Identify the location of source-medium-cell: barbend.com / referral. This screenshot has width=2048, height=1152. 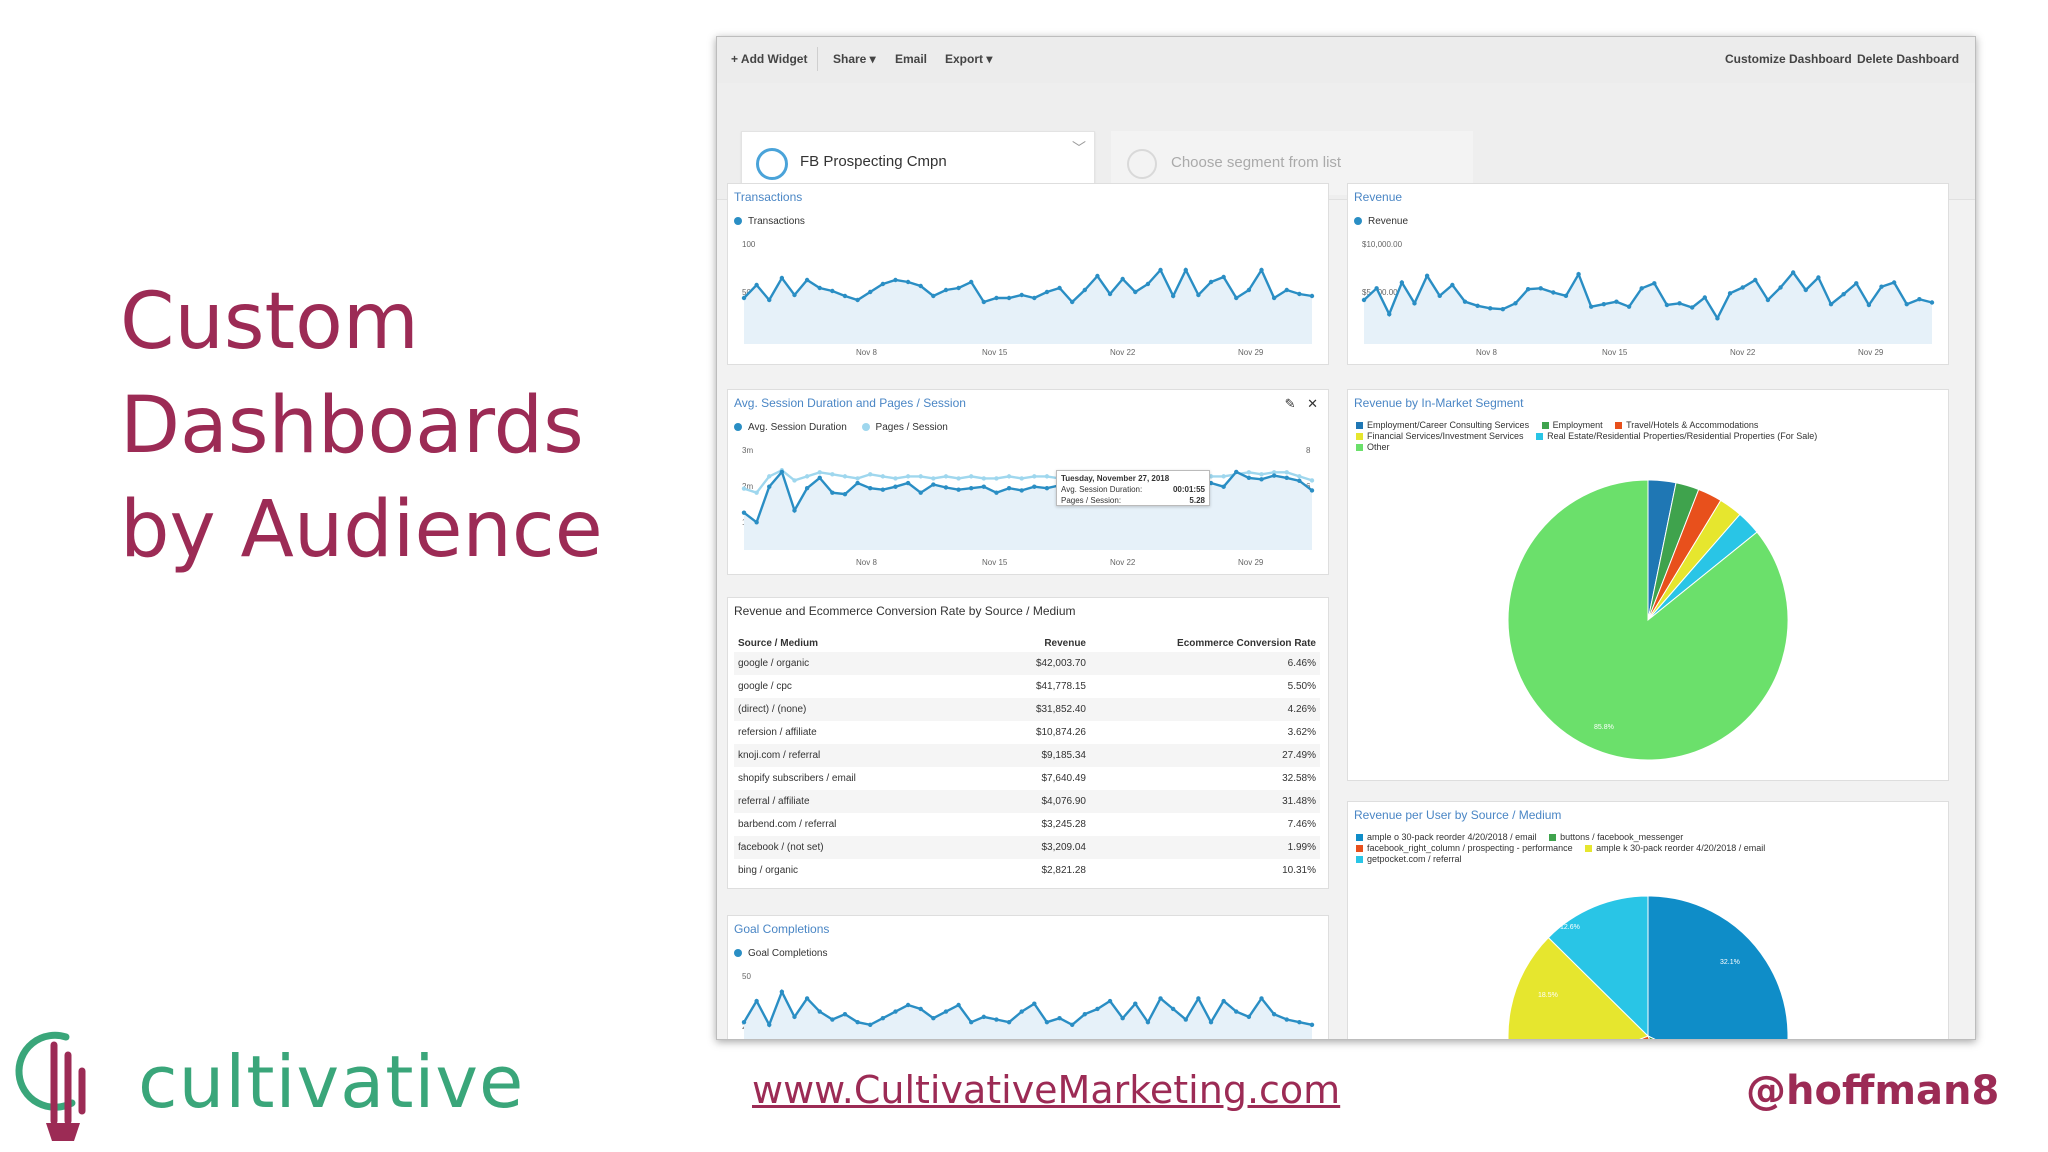
(787, 824).